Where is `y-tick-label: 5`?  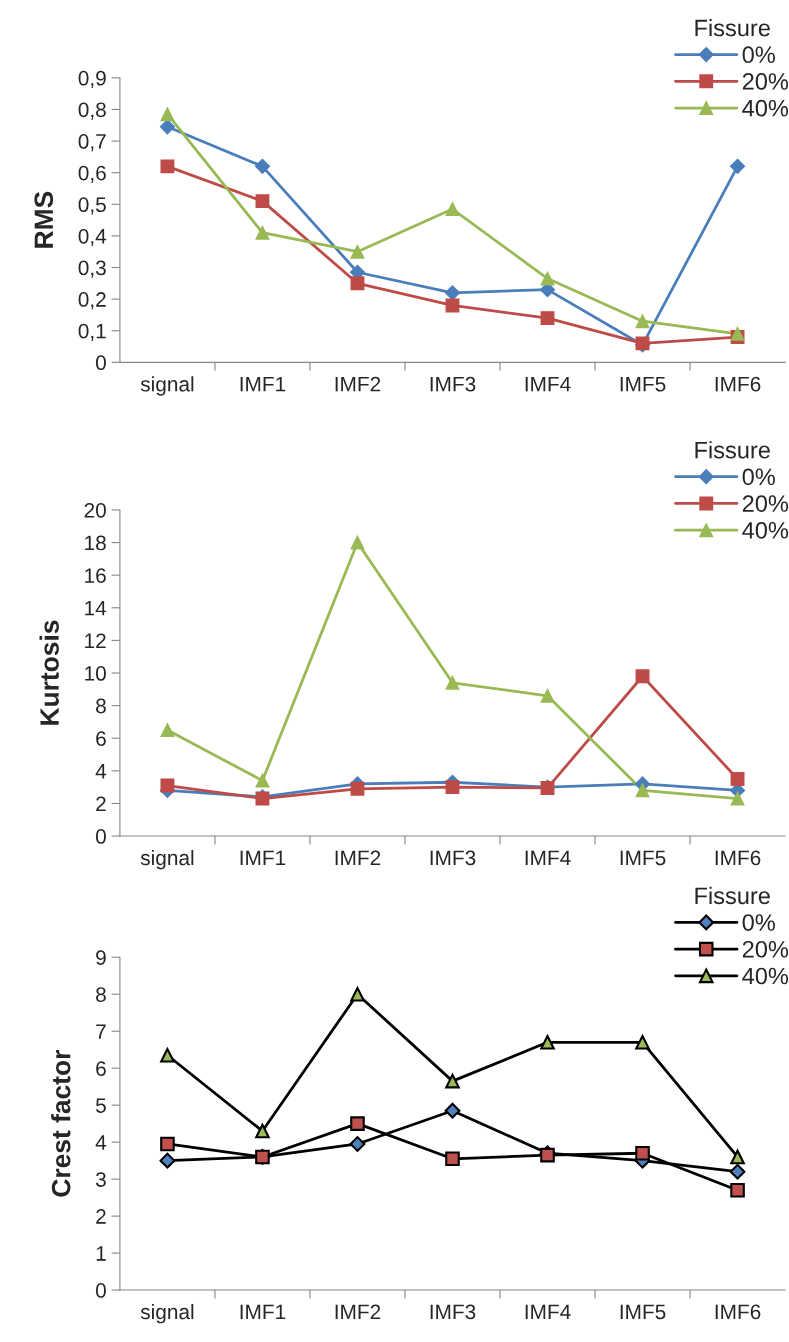 y-tick-label: 5 is located at coordinates (100, 1105).